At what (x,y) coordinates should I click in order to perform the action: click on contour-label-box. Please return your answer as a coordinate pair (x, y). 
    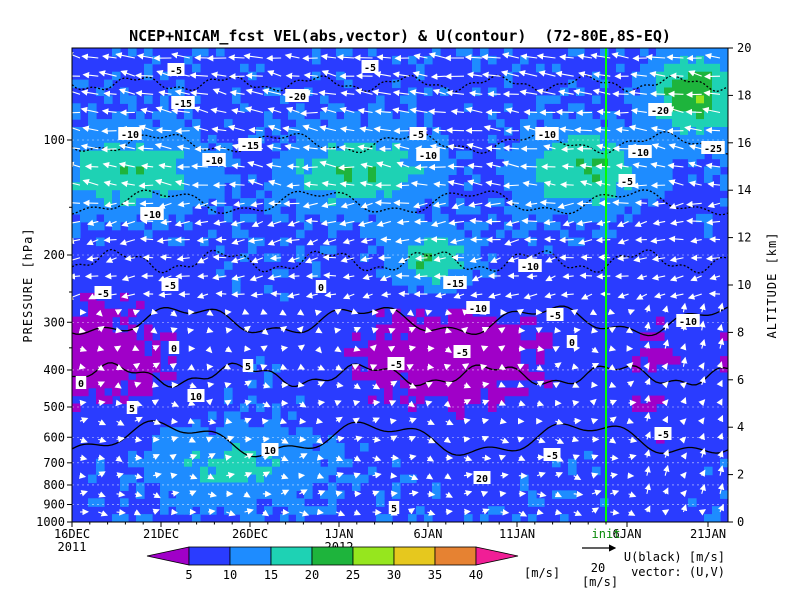
    Looking at the image, I should click on (660, 109).